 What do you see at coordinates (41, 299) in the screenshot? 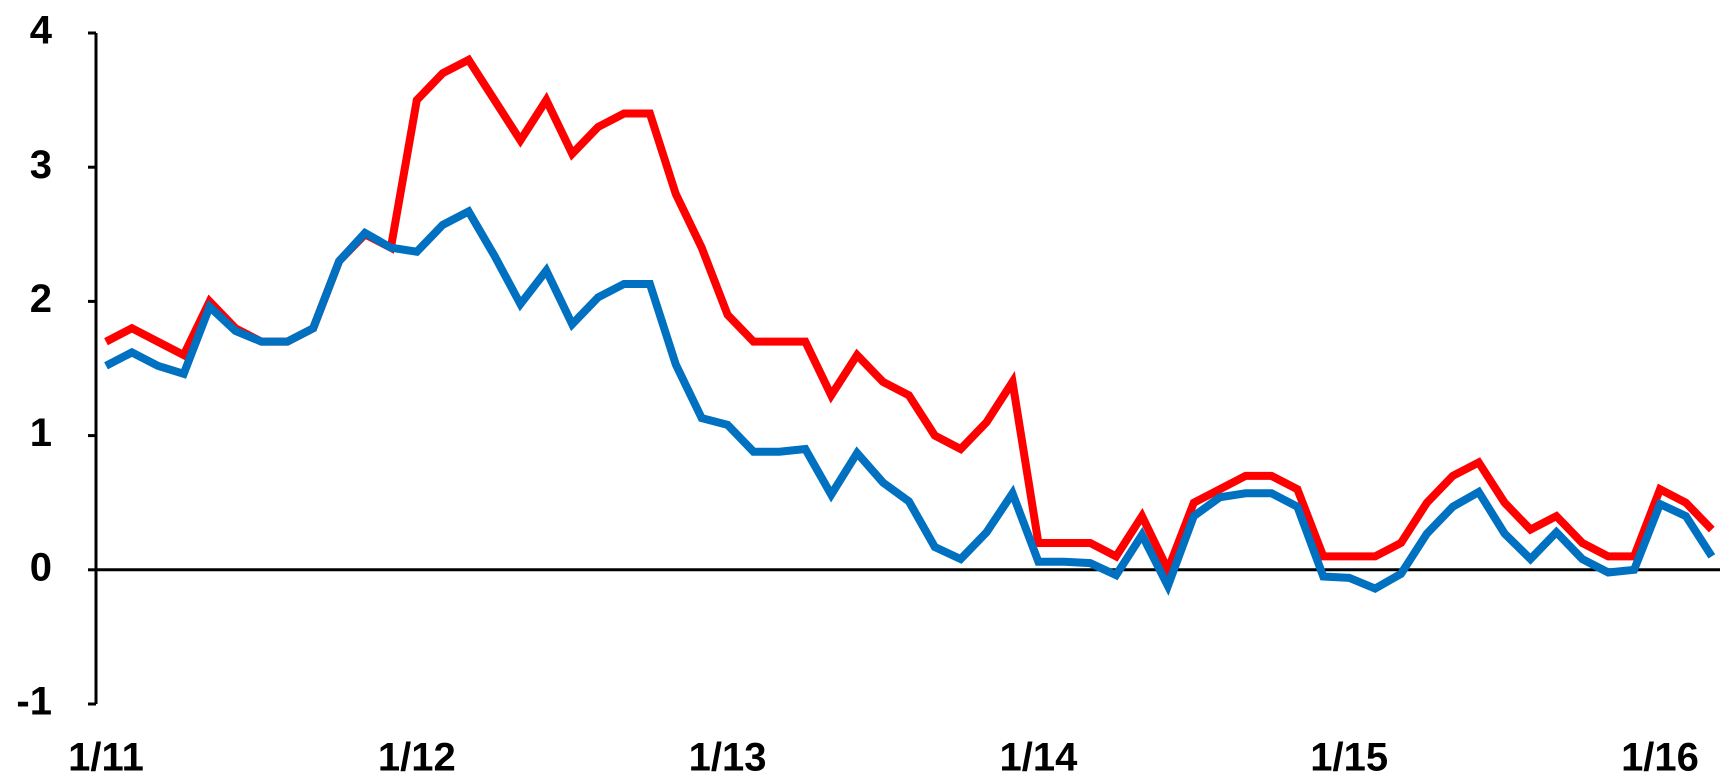
I see `y-tick-label: 2` at bounding box center [41, 299].